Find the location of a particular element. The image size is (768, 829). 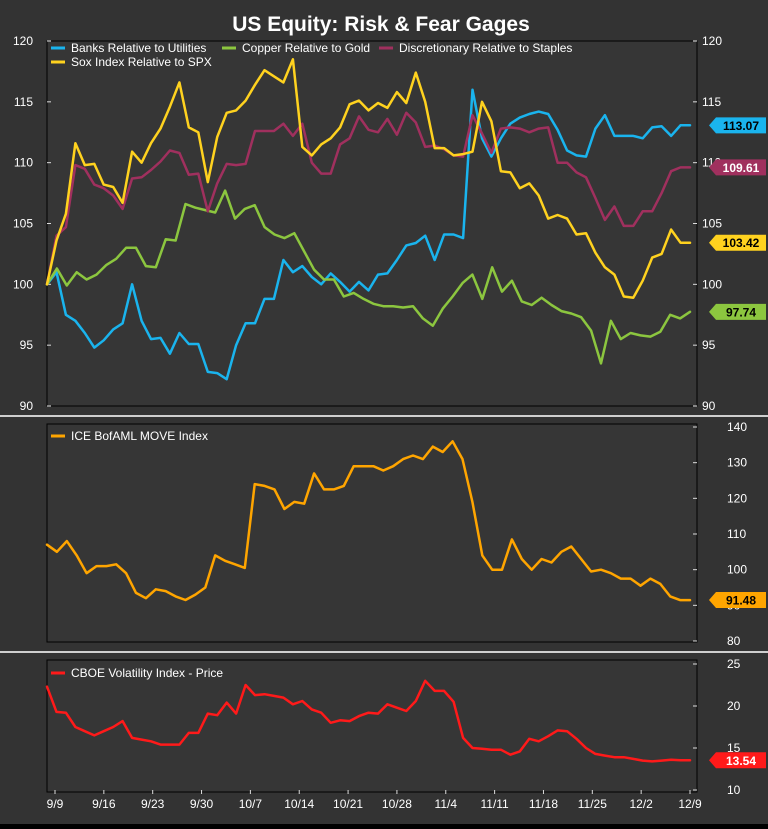

middle-right-tick-label: 100 is located at coordinates (737, 570).